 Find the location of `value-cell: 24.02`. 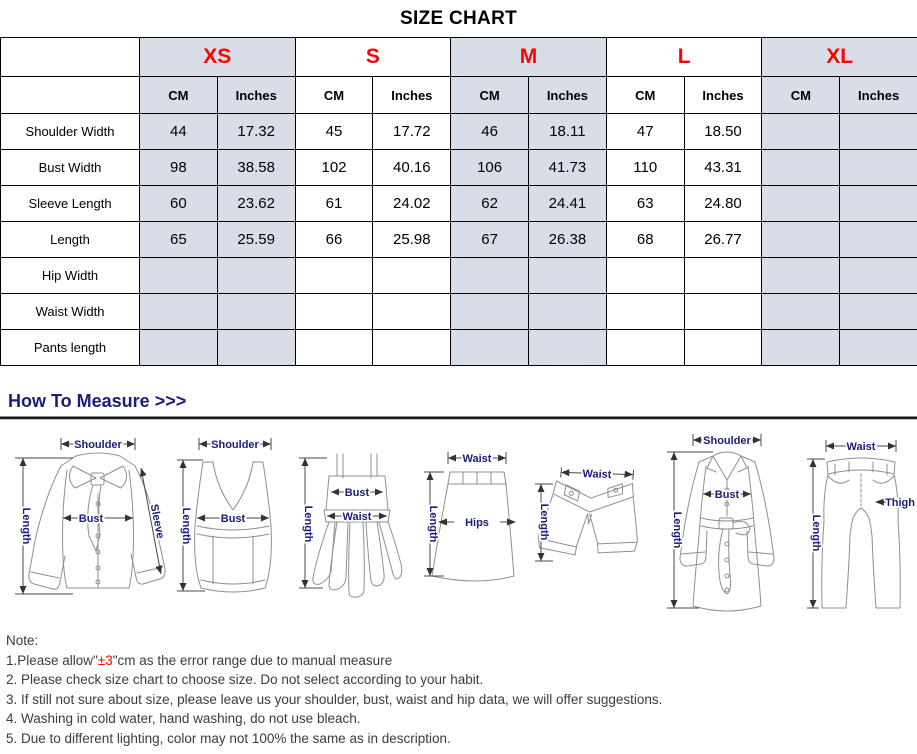

value-cell: 24.02 is located at coordinates (412, 203).